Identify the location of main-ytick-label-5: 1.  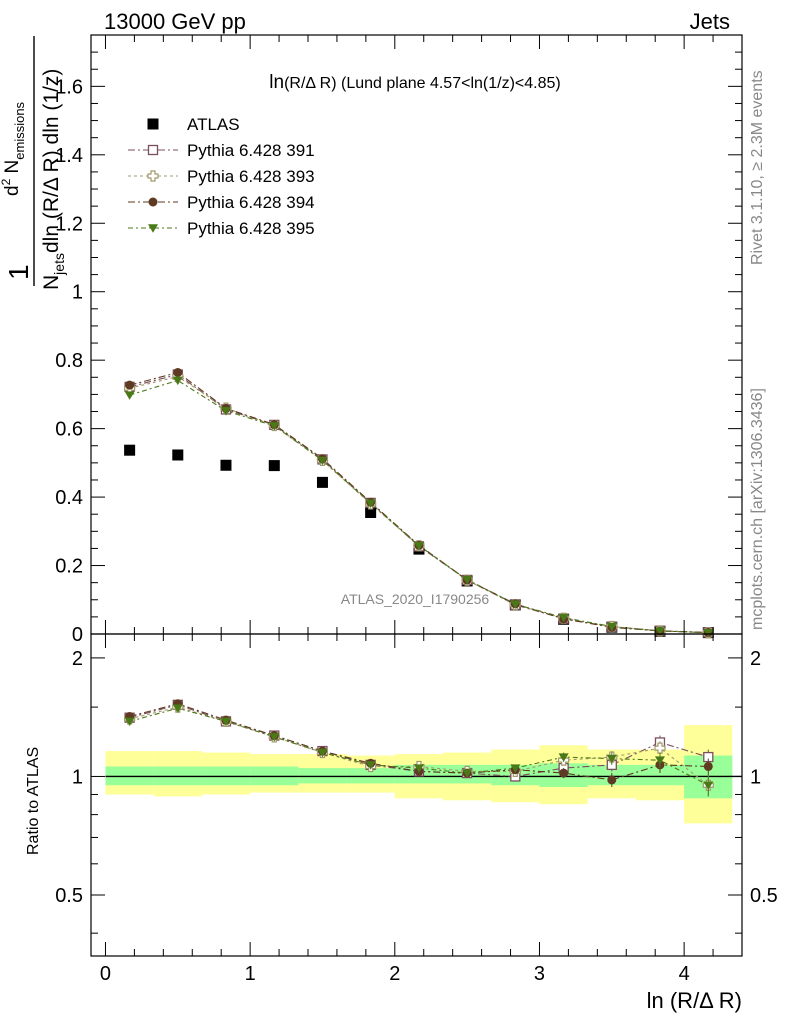
(77, 293).